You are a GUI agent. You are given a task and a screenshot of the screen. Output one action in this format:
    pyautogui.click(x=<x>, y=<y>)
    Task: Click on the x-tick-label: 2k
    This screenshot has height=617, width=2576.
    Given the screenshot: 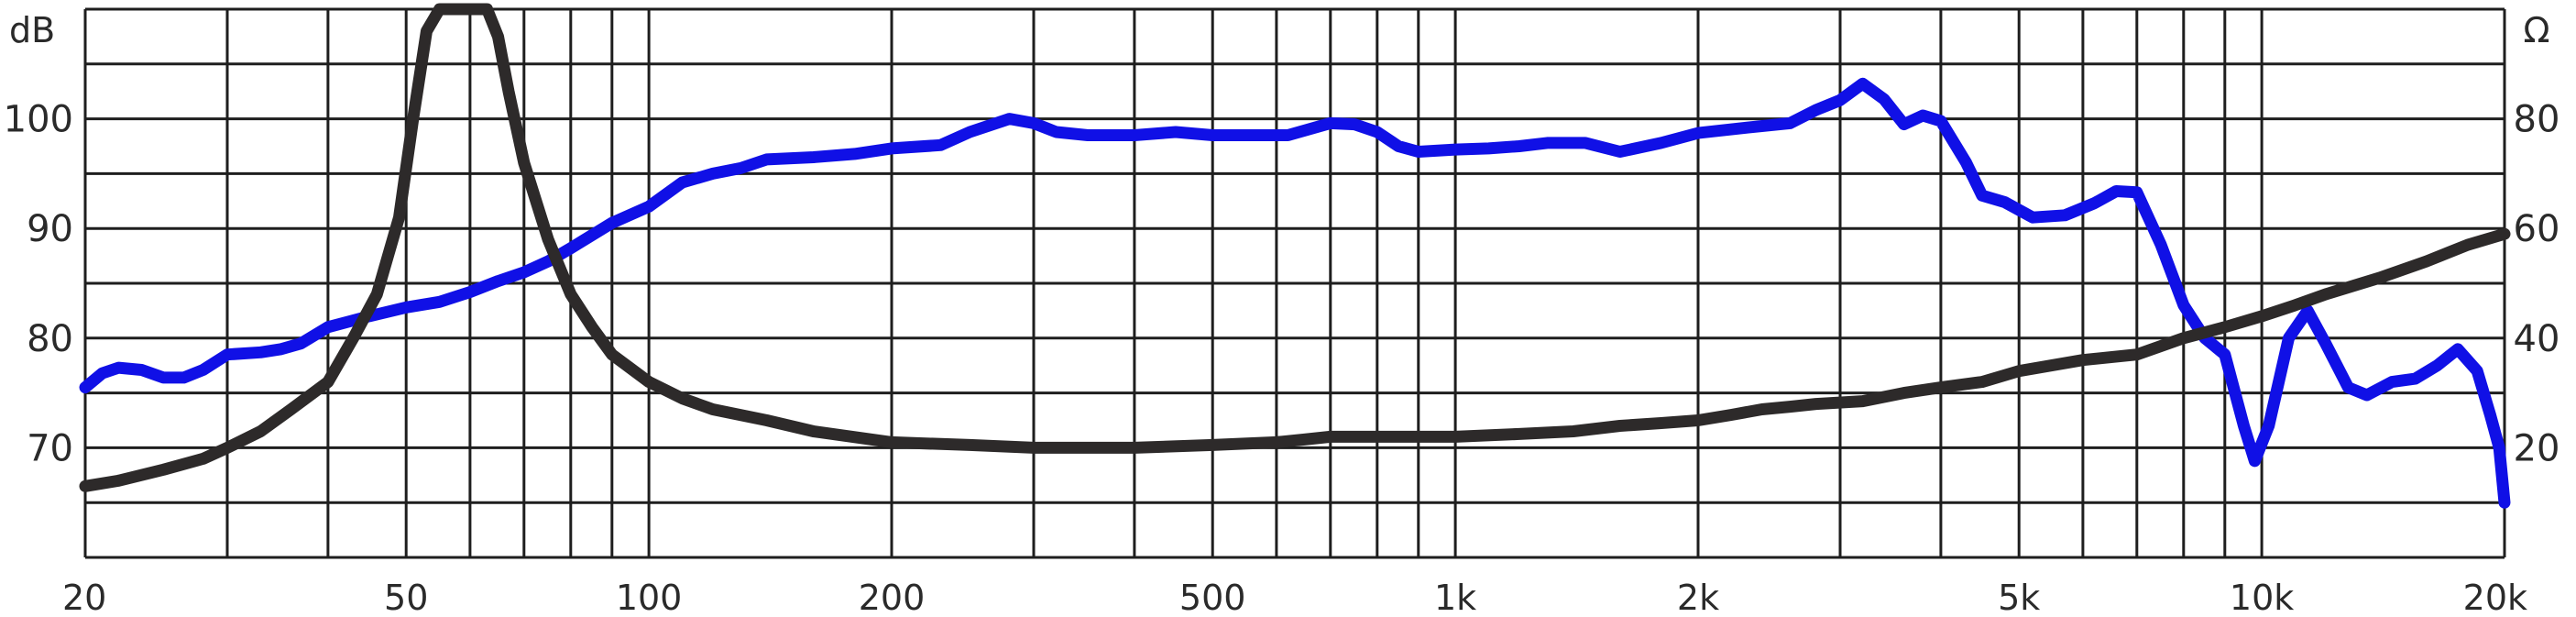 What is the action you would take?
    pyautogui.click(x=1698, y=597)
    